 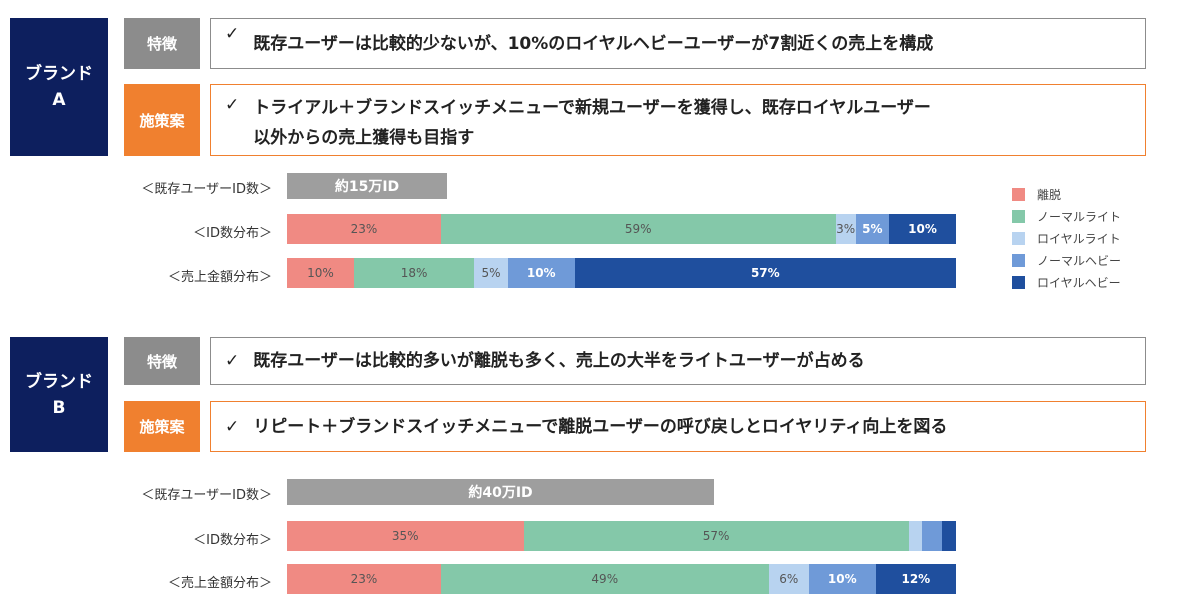 I want to click on bar-segment-ロイヤルライト: 5%, so click(x=491, y=273).